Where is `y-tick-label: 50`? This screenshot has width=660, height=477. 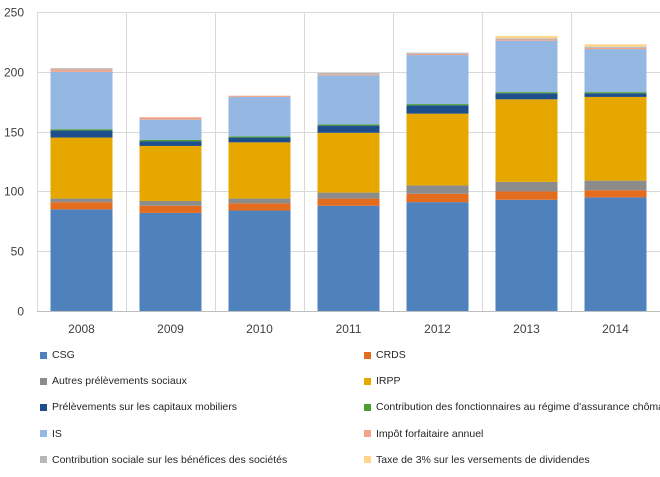 y-tick-label: 50 is located at coordinates (18, 252).